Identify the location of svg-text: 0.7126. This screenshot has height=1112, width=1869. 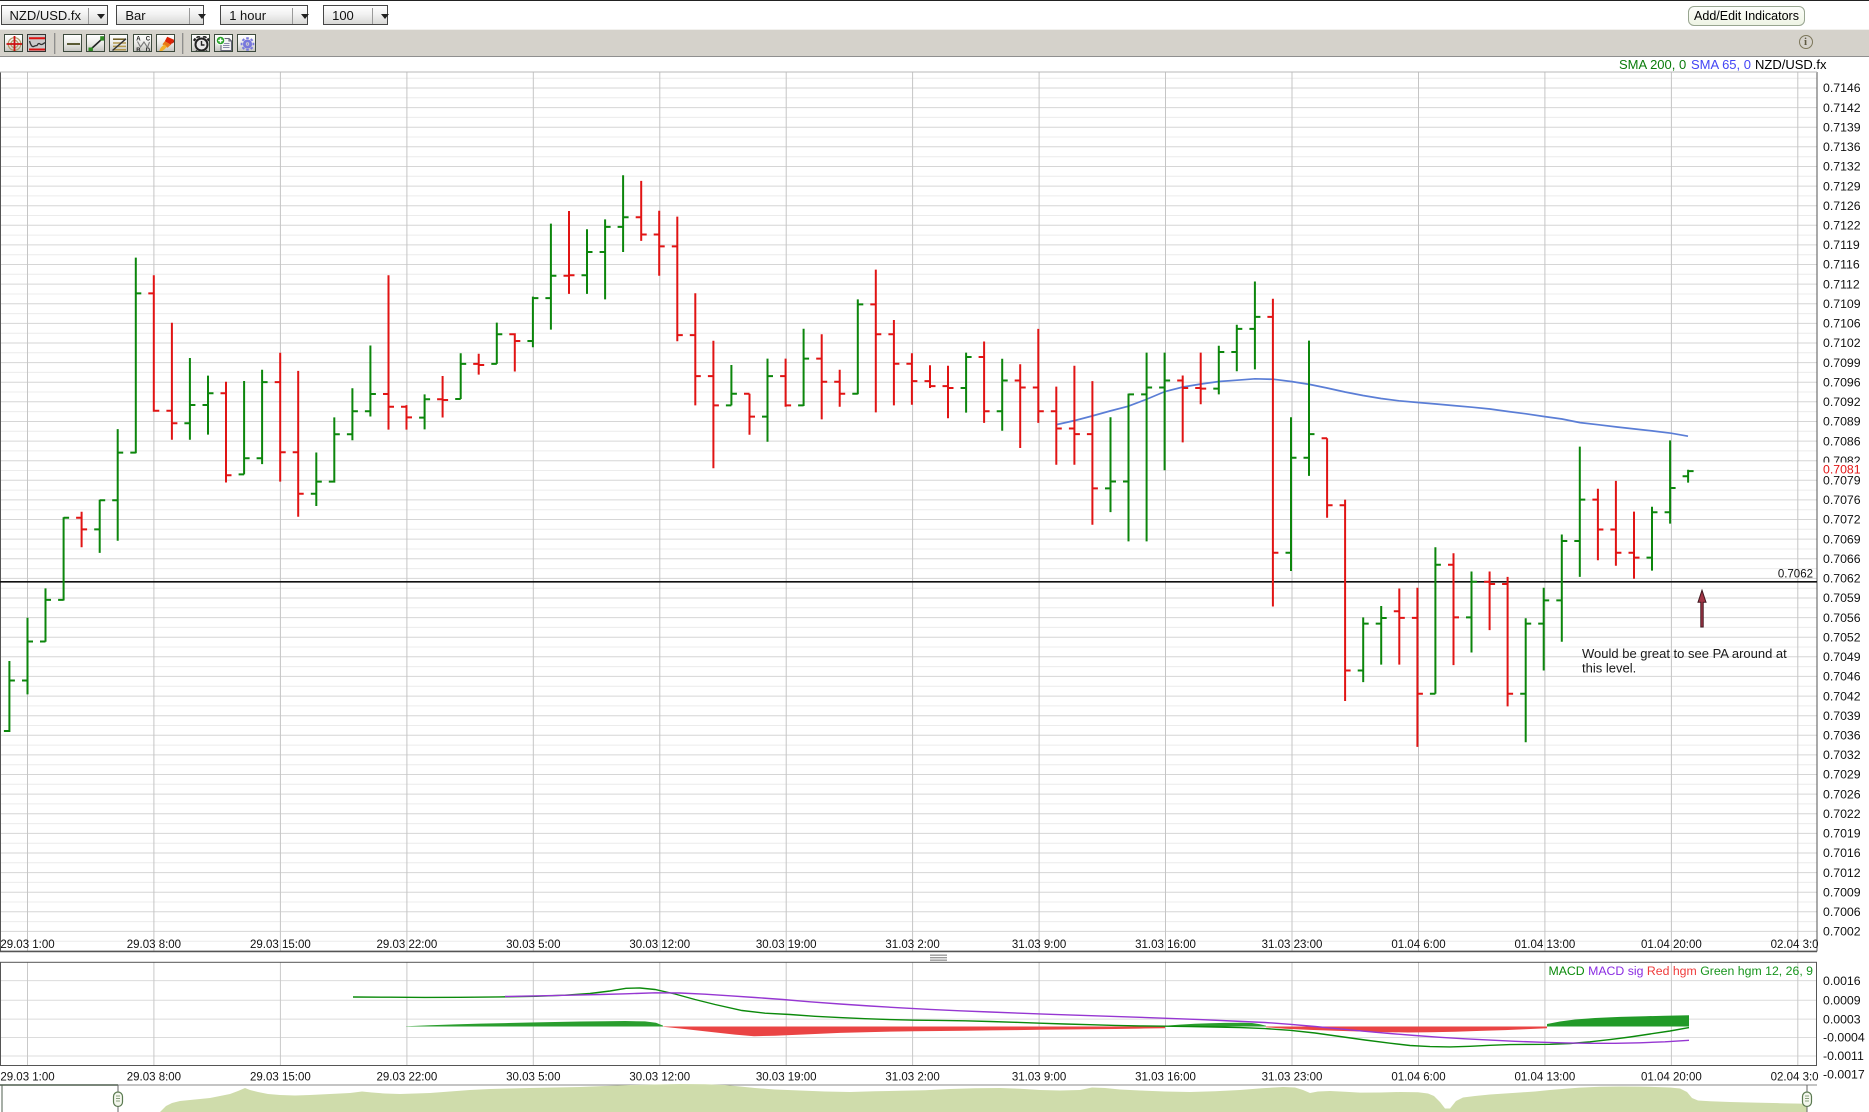
(1842, 206).